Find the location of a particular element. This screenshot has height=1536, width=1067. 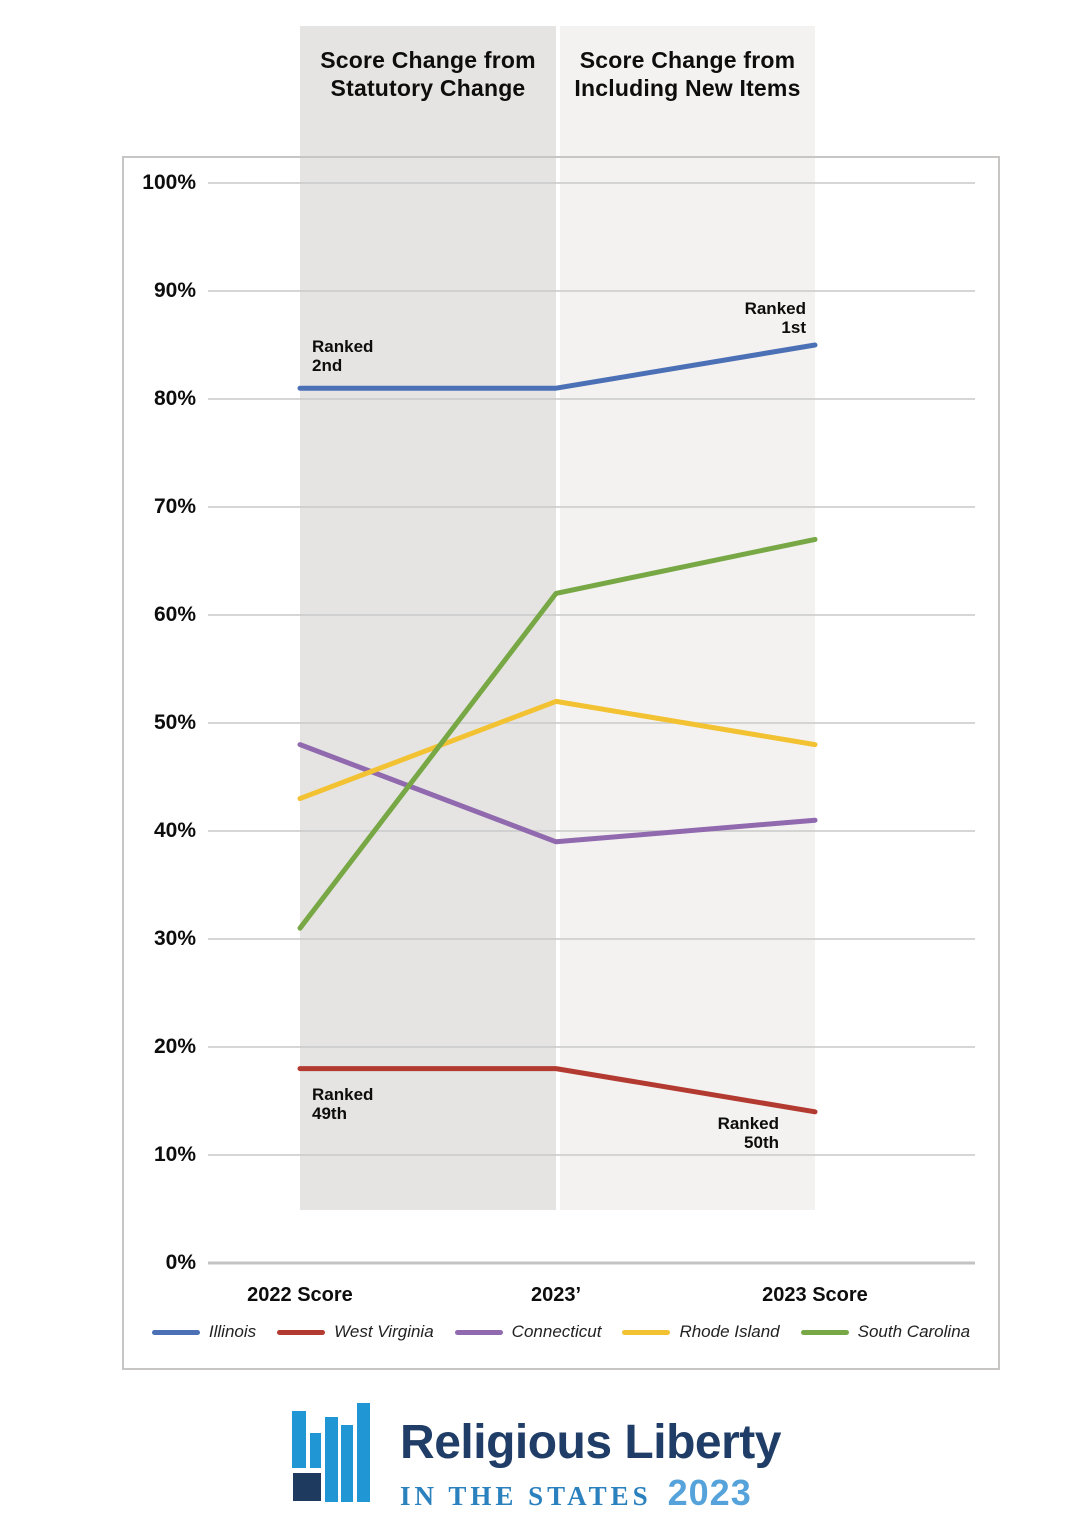

legend-label-illinois: Illinois is located at coordinates (232, 1331).